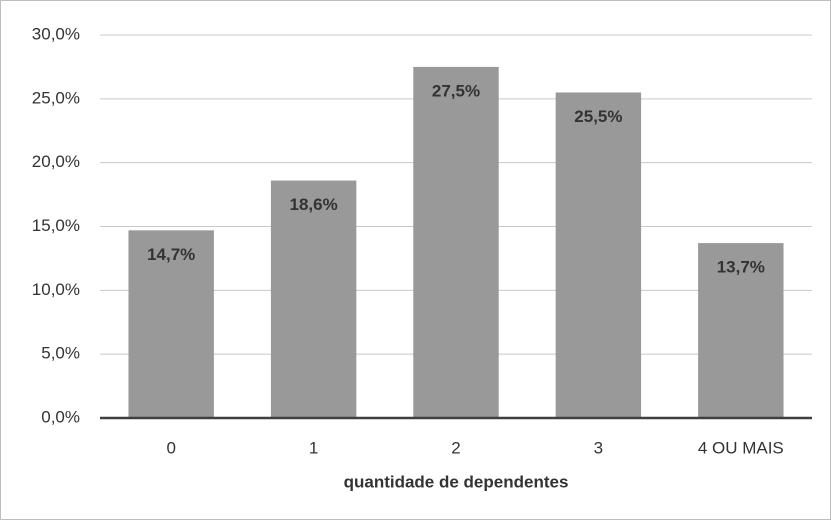  What do you see at coordinates (170, 447) in the screenshot?
I see `x-tick-label: 0` at bounding box center [170, 447].